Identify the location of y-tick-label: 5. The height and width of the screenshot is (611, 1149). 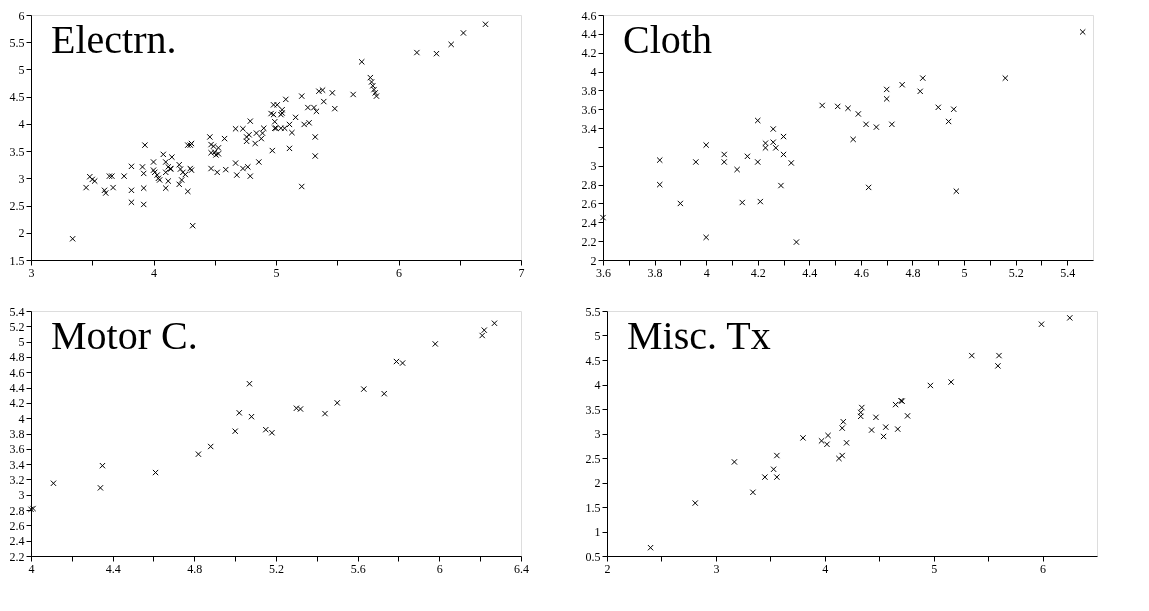
(21, 342).